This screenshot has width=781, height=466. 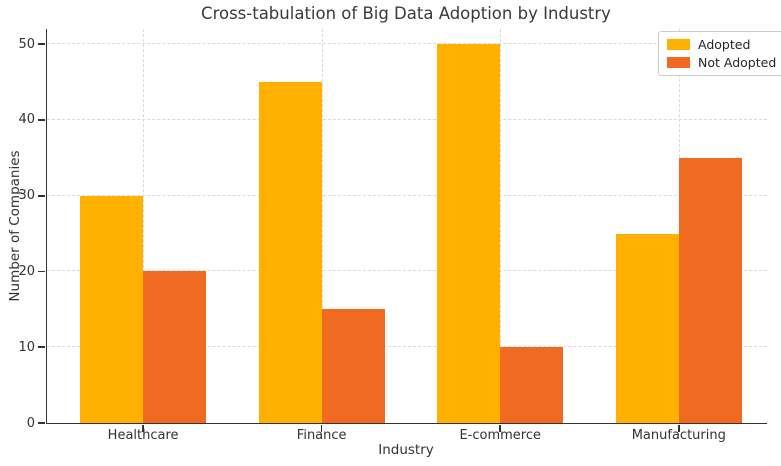 I want to click on x-gridline-healthcare, so click(x=144, y=226).